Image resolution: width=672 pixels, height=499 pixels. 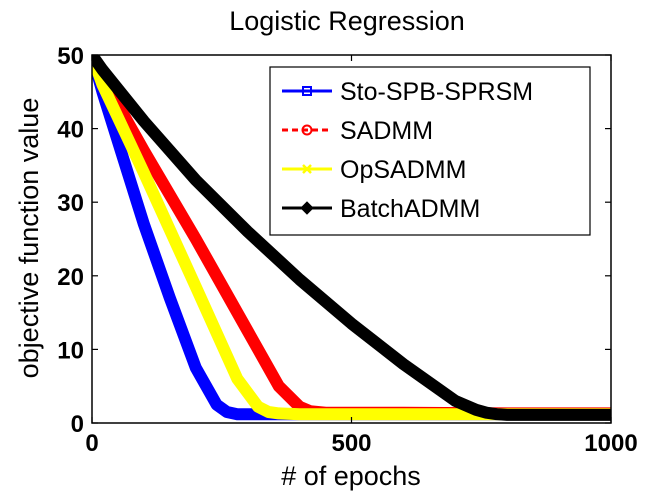 I want to click on y-axis-label: objective function value, so click(x=29, y=238).